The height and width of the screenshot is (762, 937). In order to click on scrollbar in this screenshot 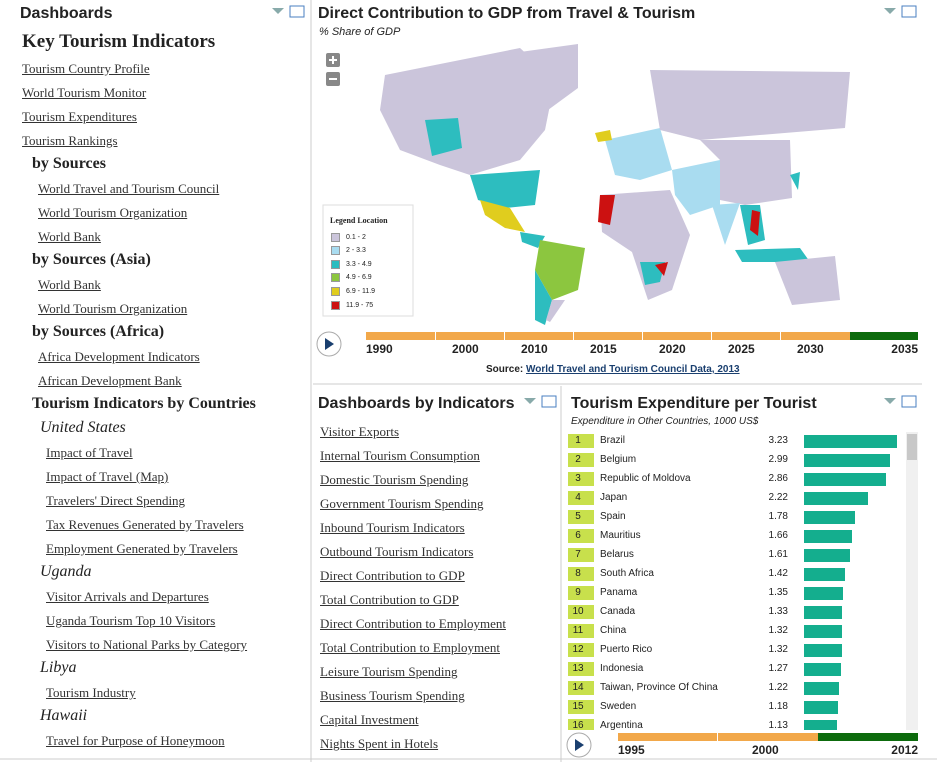, I will do `click(912, 581)`.